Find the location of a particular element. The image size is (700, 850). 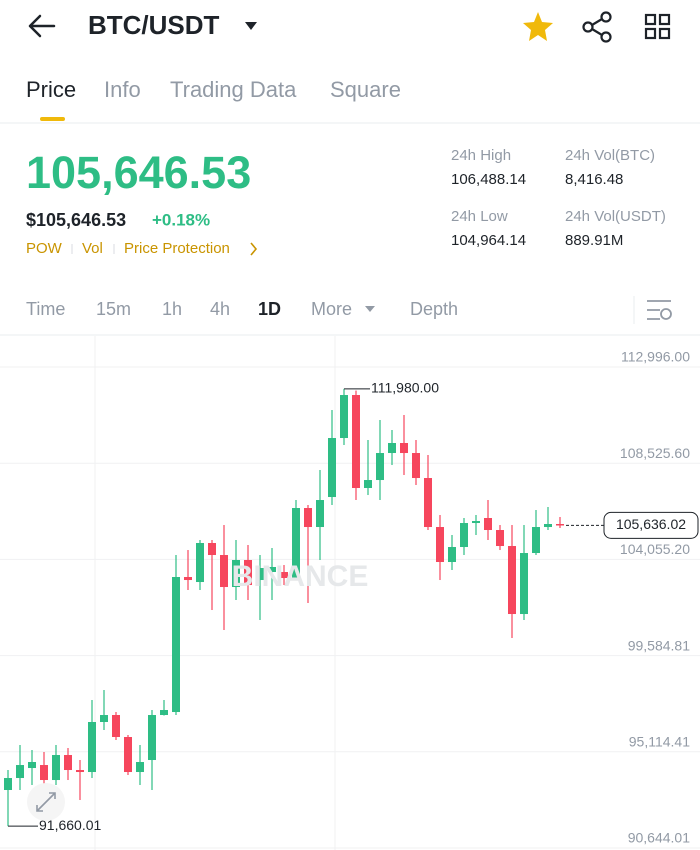

tab-underline is located at coordinates (52, 119).